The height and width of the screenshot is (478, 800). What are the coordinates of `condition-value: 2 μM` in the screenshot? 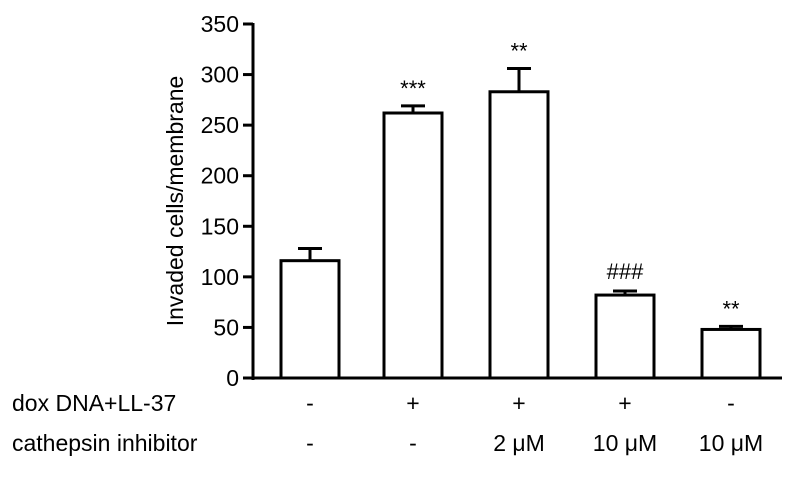 It's located at (519, 443).